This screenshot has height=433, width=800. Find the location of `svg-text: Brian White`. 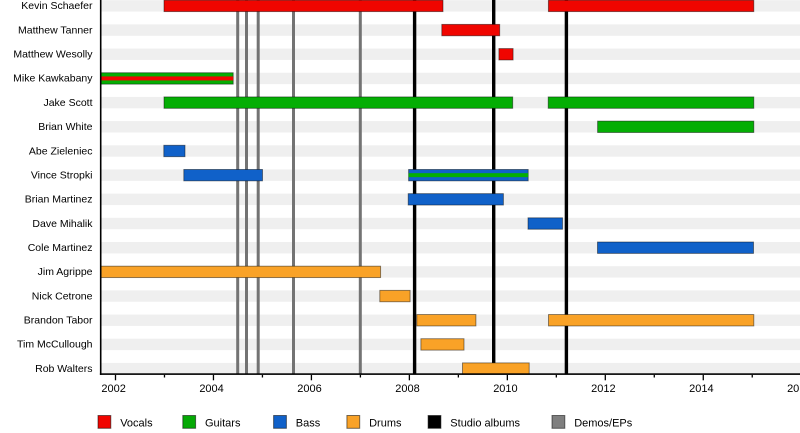

svg-text: Brian White is located at coordinates (65, 127).